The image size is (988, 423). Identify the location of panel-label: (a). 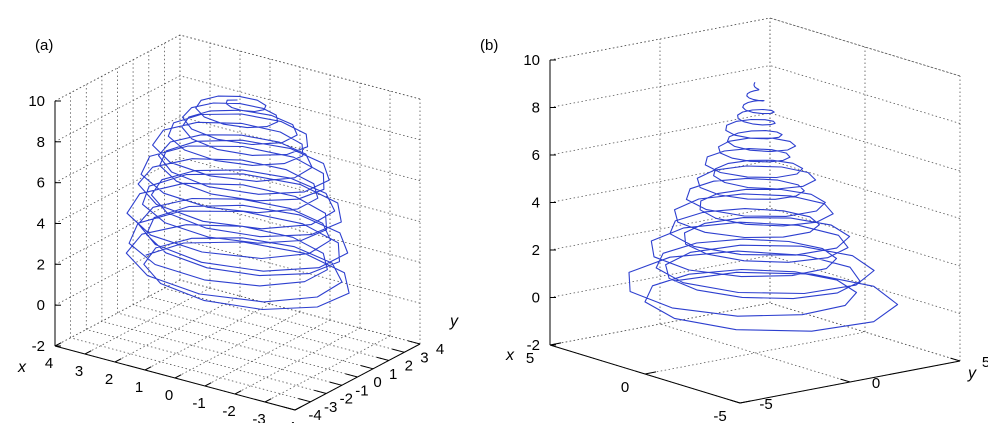
(44, 45).